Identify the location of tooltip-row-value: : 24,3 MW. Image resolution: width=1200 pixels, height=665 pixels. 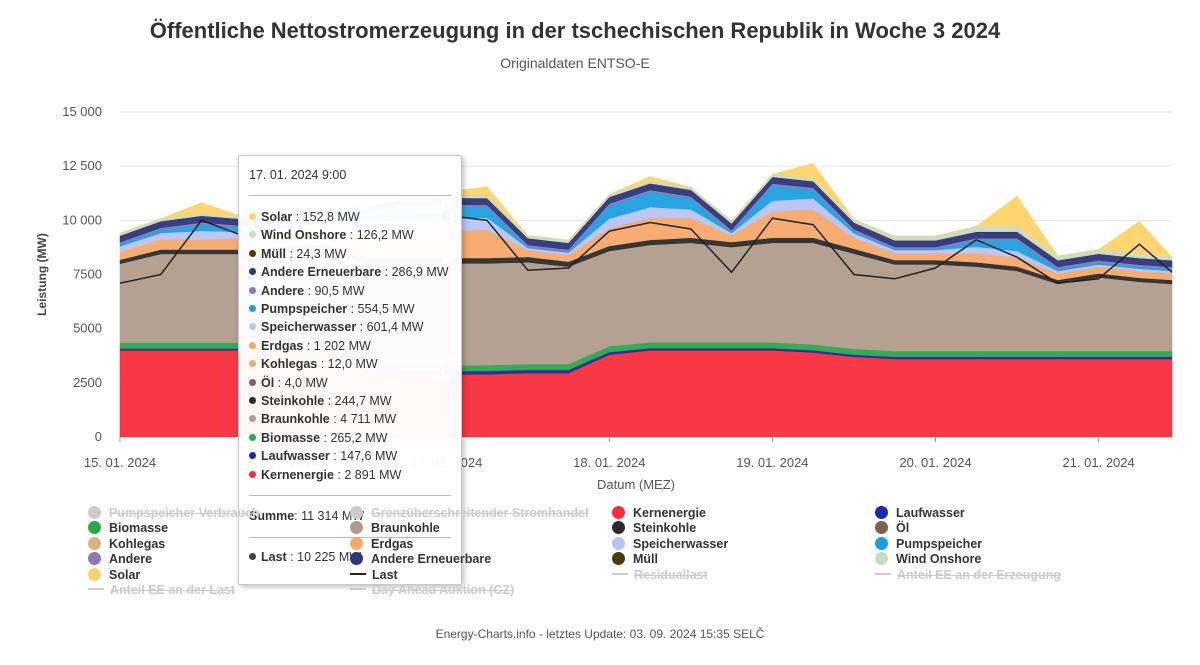
(316, 253).